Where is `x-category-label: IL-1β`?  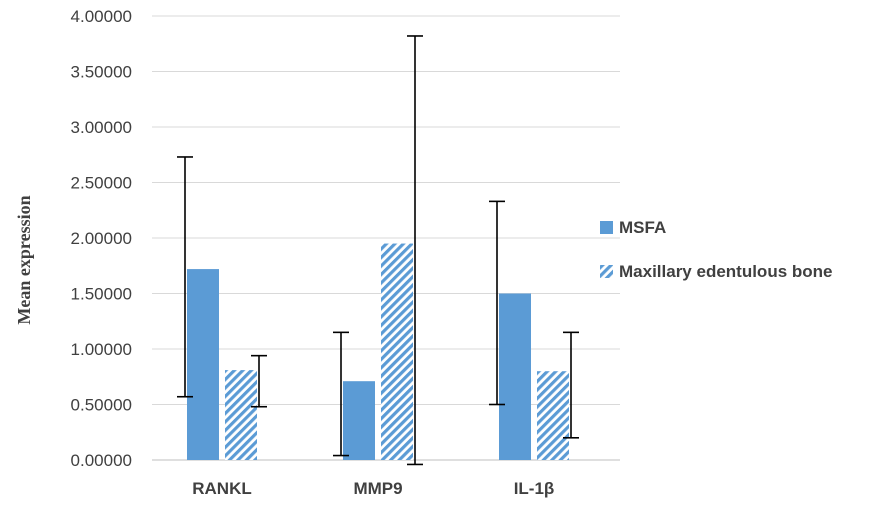
x-category-label: IL-1β is located at coordinates (534, 488).